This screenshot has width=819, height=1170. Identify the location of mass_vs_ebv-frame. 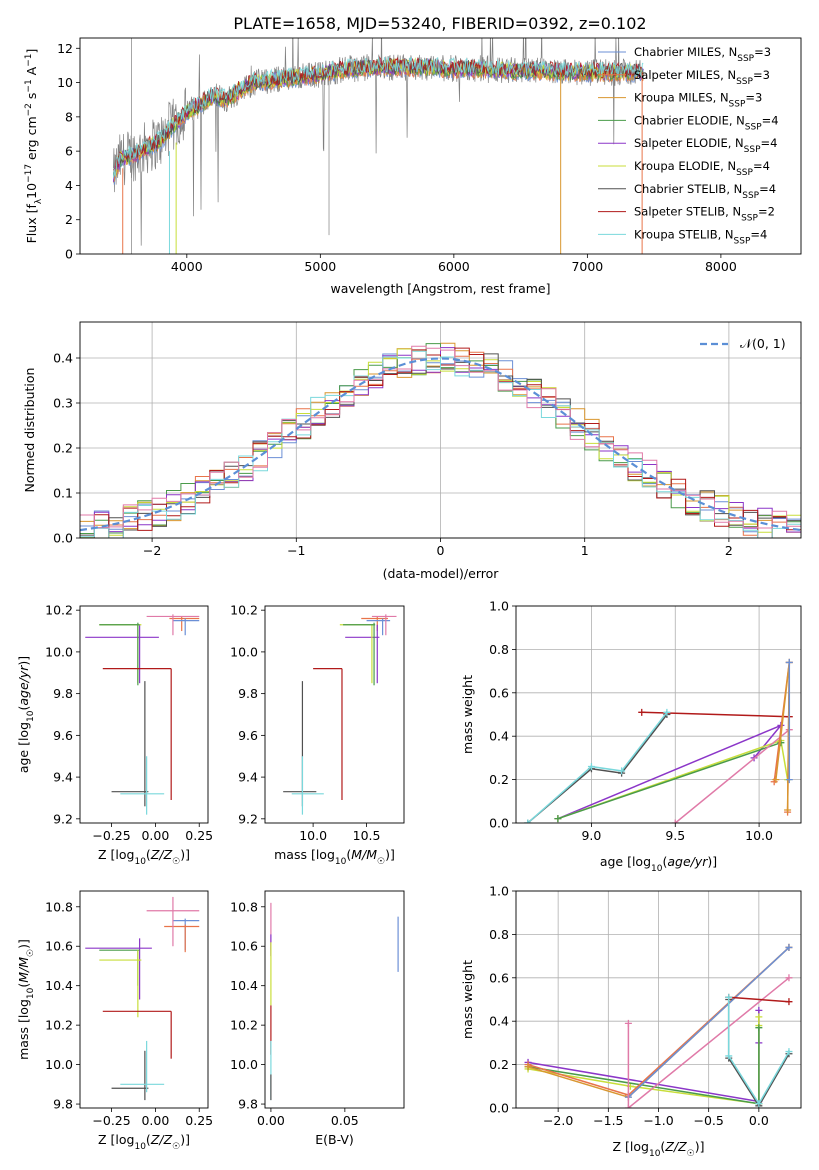
(334, 999).